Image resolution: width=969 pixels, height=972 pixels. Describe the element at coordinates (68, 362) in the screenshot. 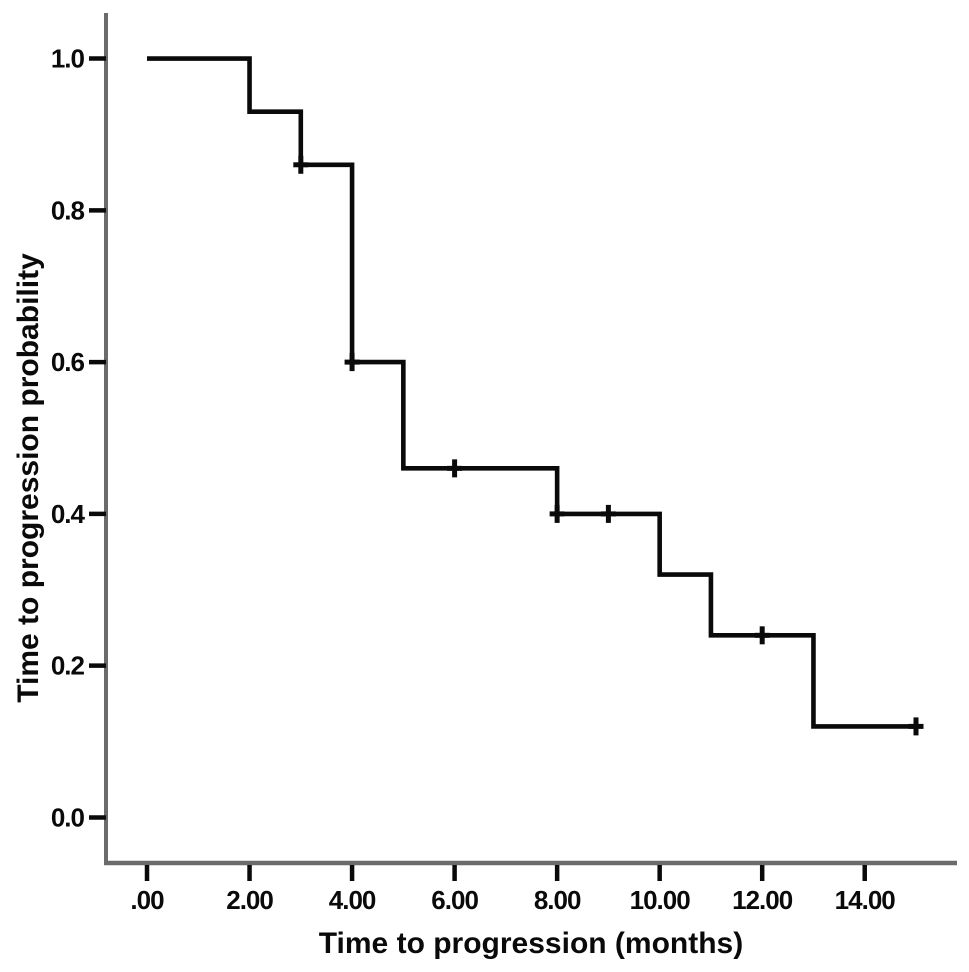

I see `y-tick-label: 0.6` at that location.